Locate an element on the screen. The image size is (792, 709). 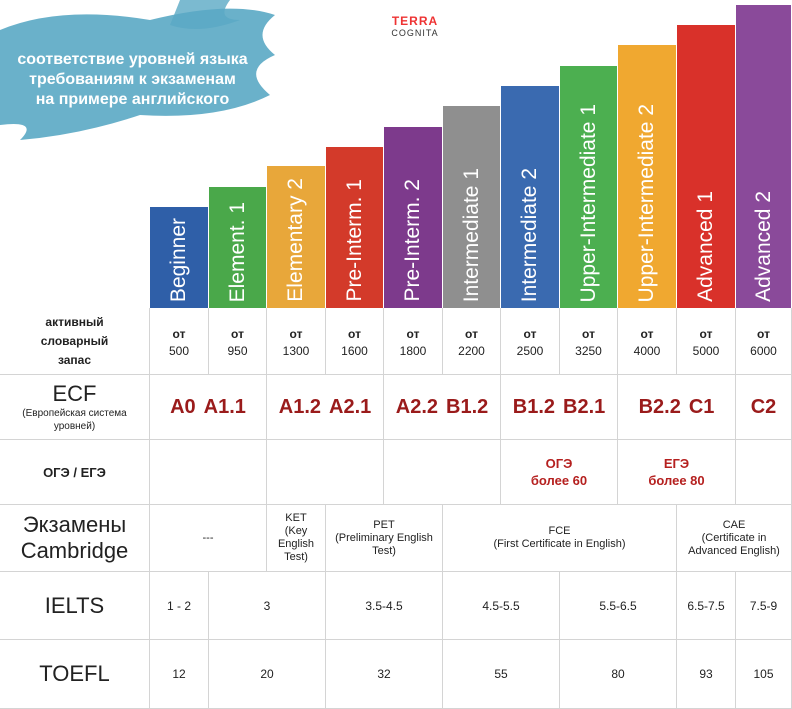
ecf-level: C2 is located at coordinates (763, 406).